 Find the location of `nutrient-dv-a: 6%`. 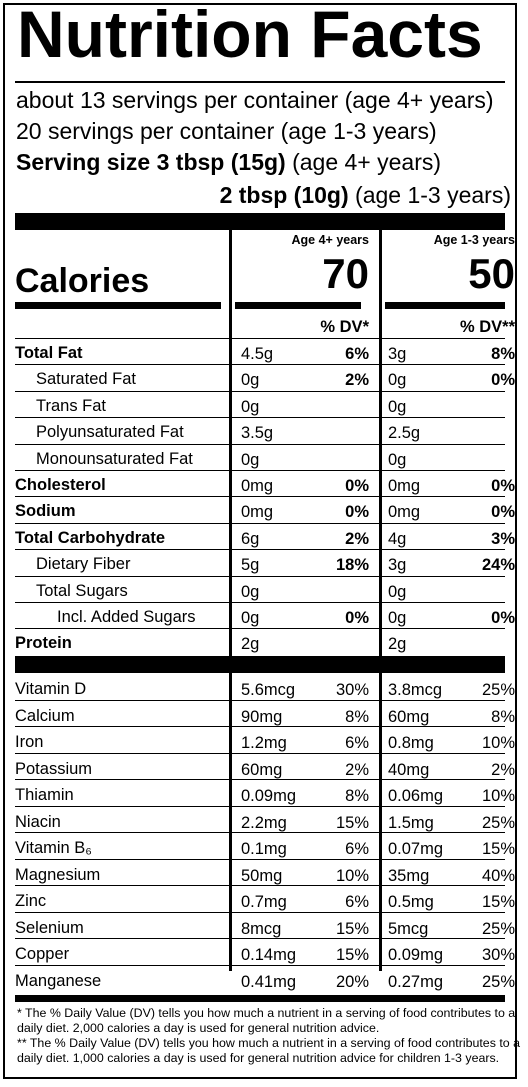

nutrient-dv-a: 6% is located at coordinates (357, 354).